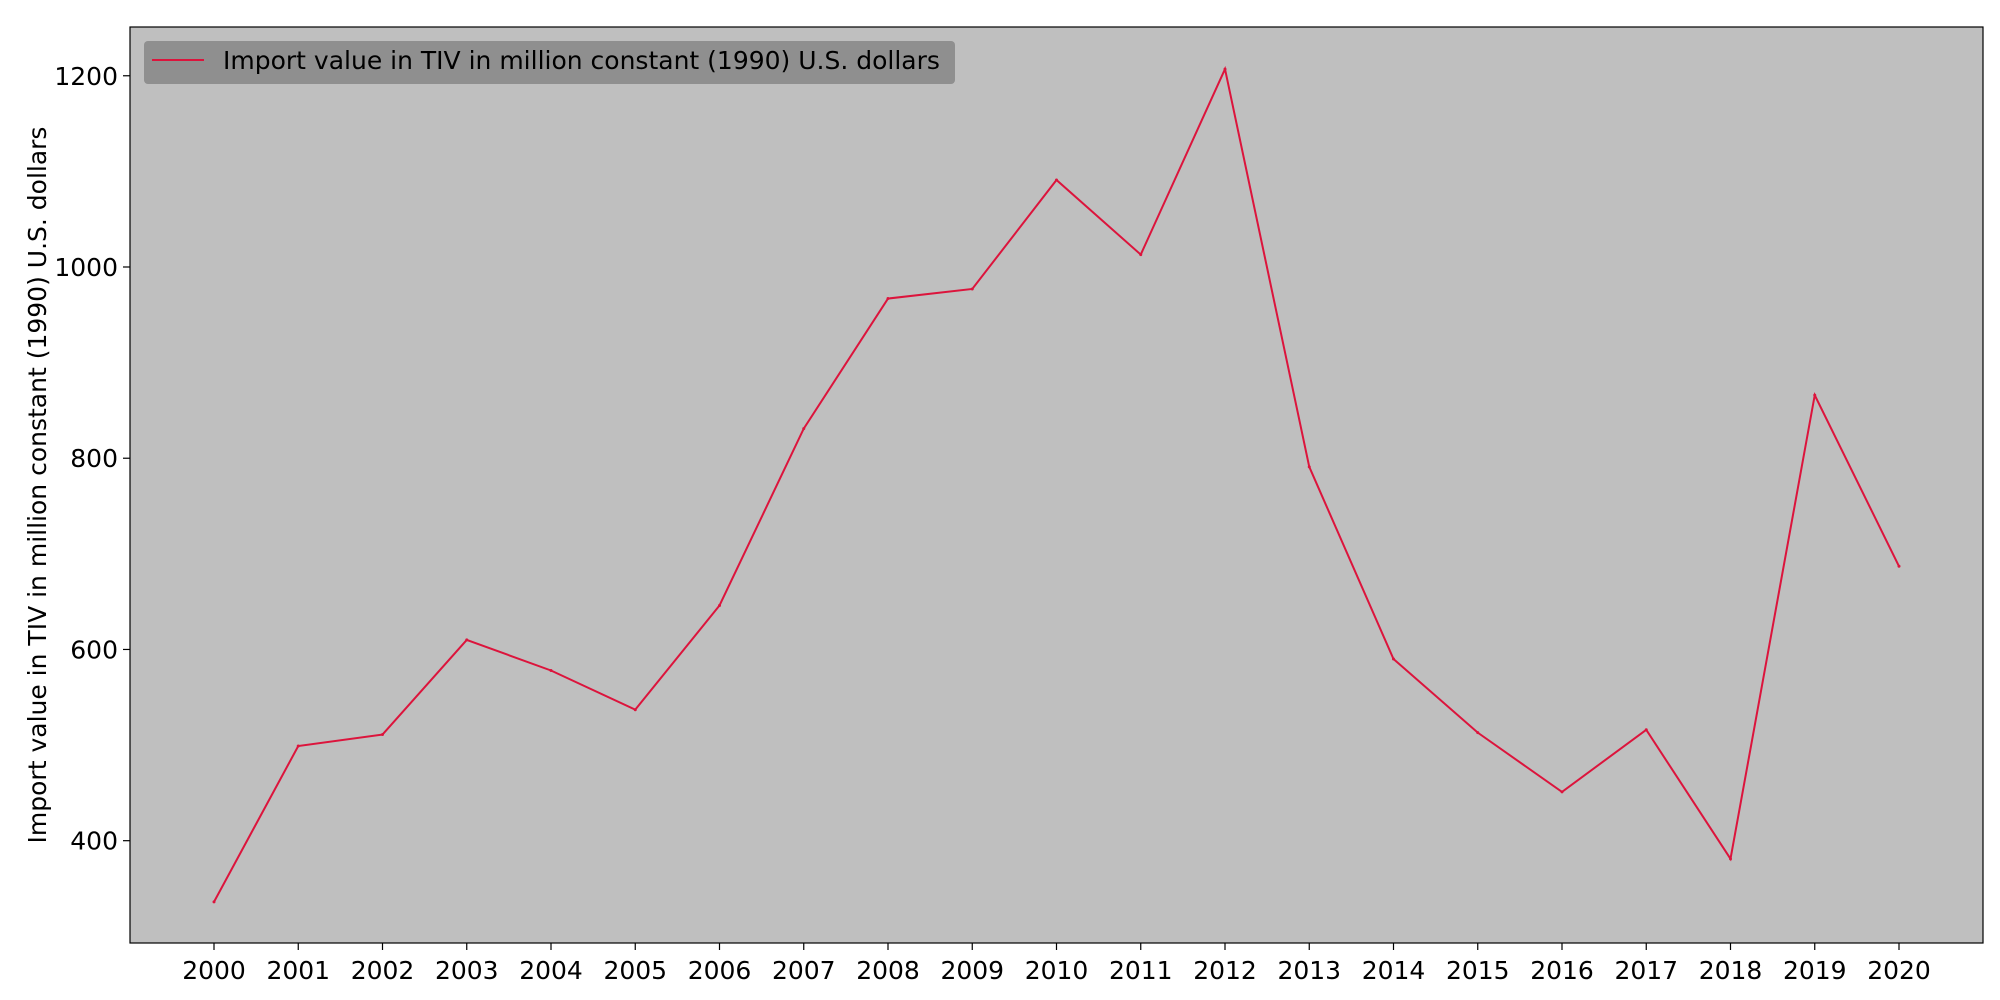  I want to click on x-tick-label: 2012, so click(1225, 970).